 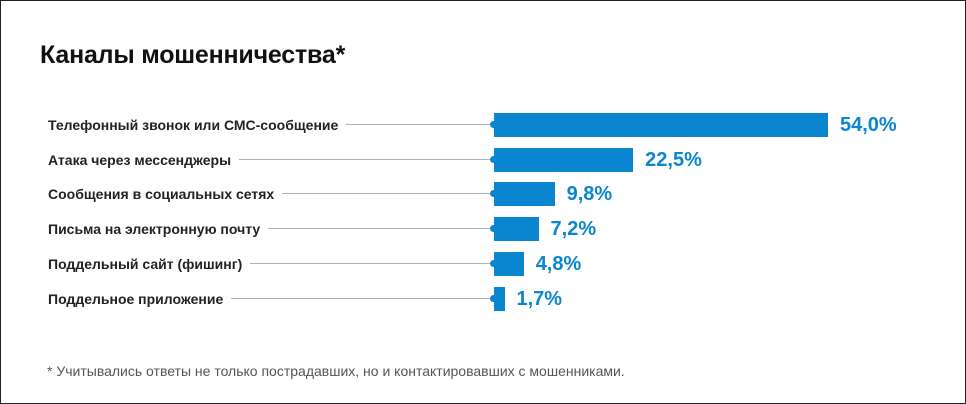 I want to click on category-label: Телефонный звонок или СМС-сообщение, so click(x=197, y=125).